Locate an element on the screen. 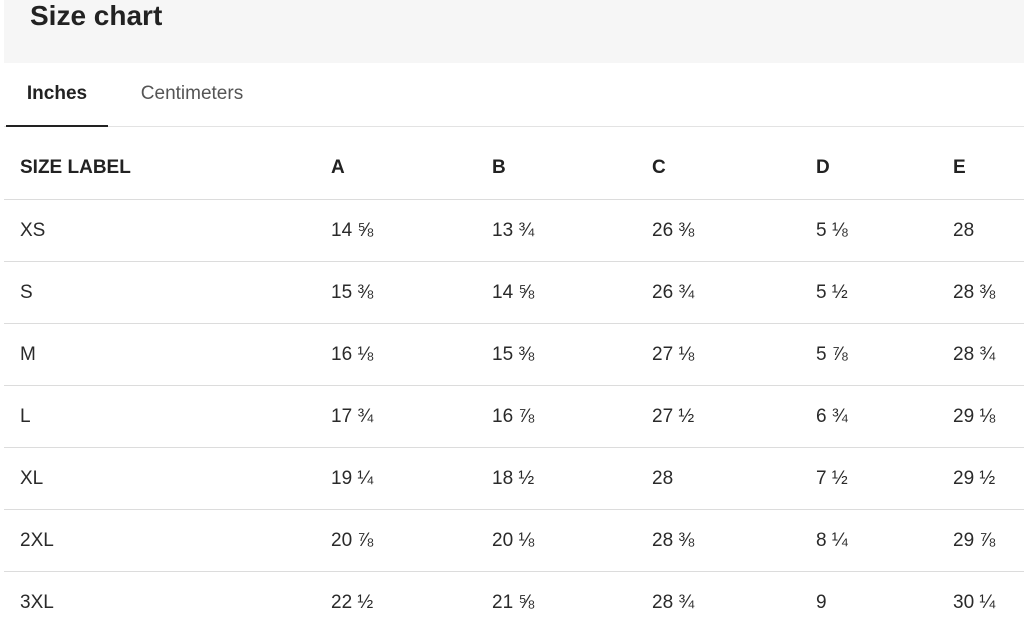 This screenshot has width=1024, height=633. page-title: Size chart is located at coordinates (96, 15).